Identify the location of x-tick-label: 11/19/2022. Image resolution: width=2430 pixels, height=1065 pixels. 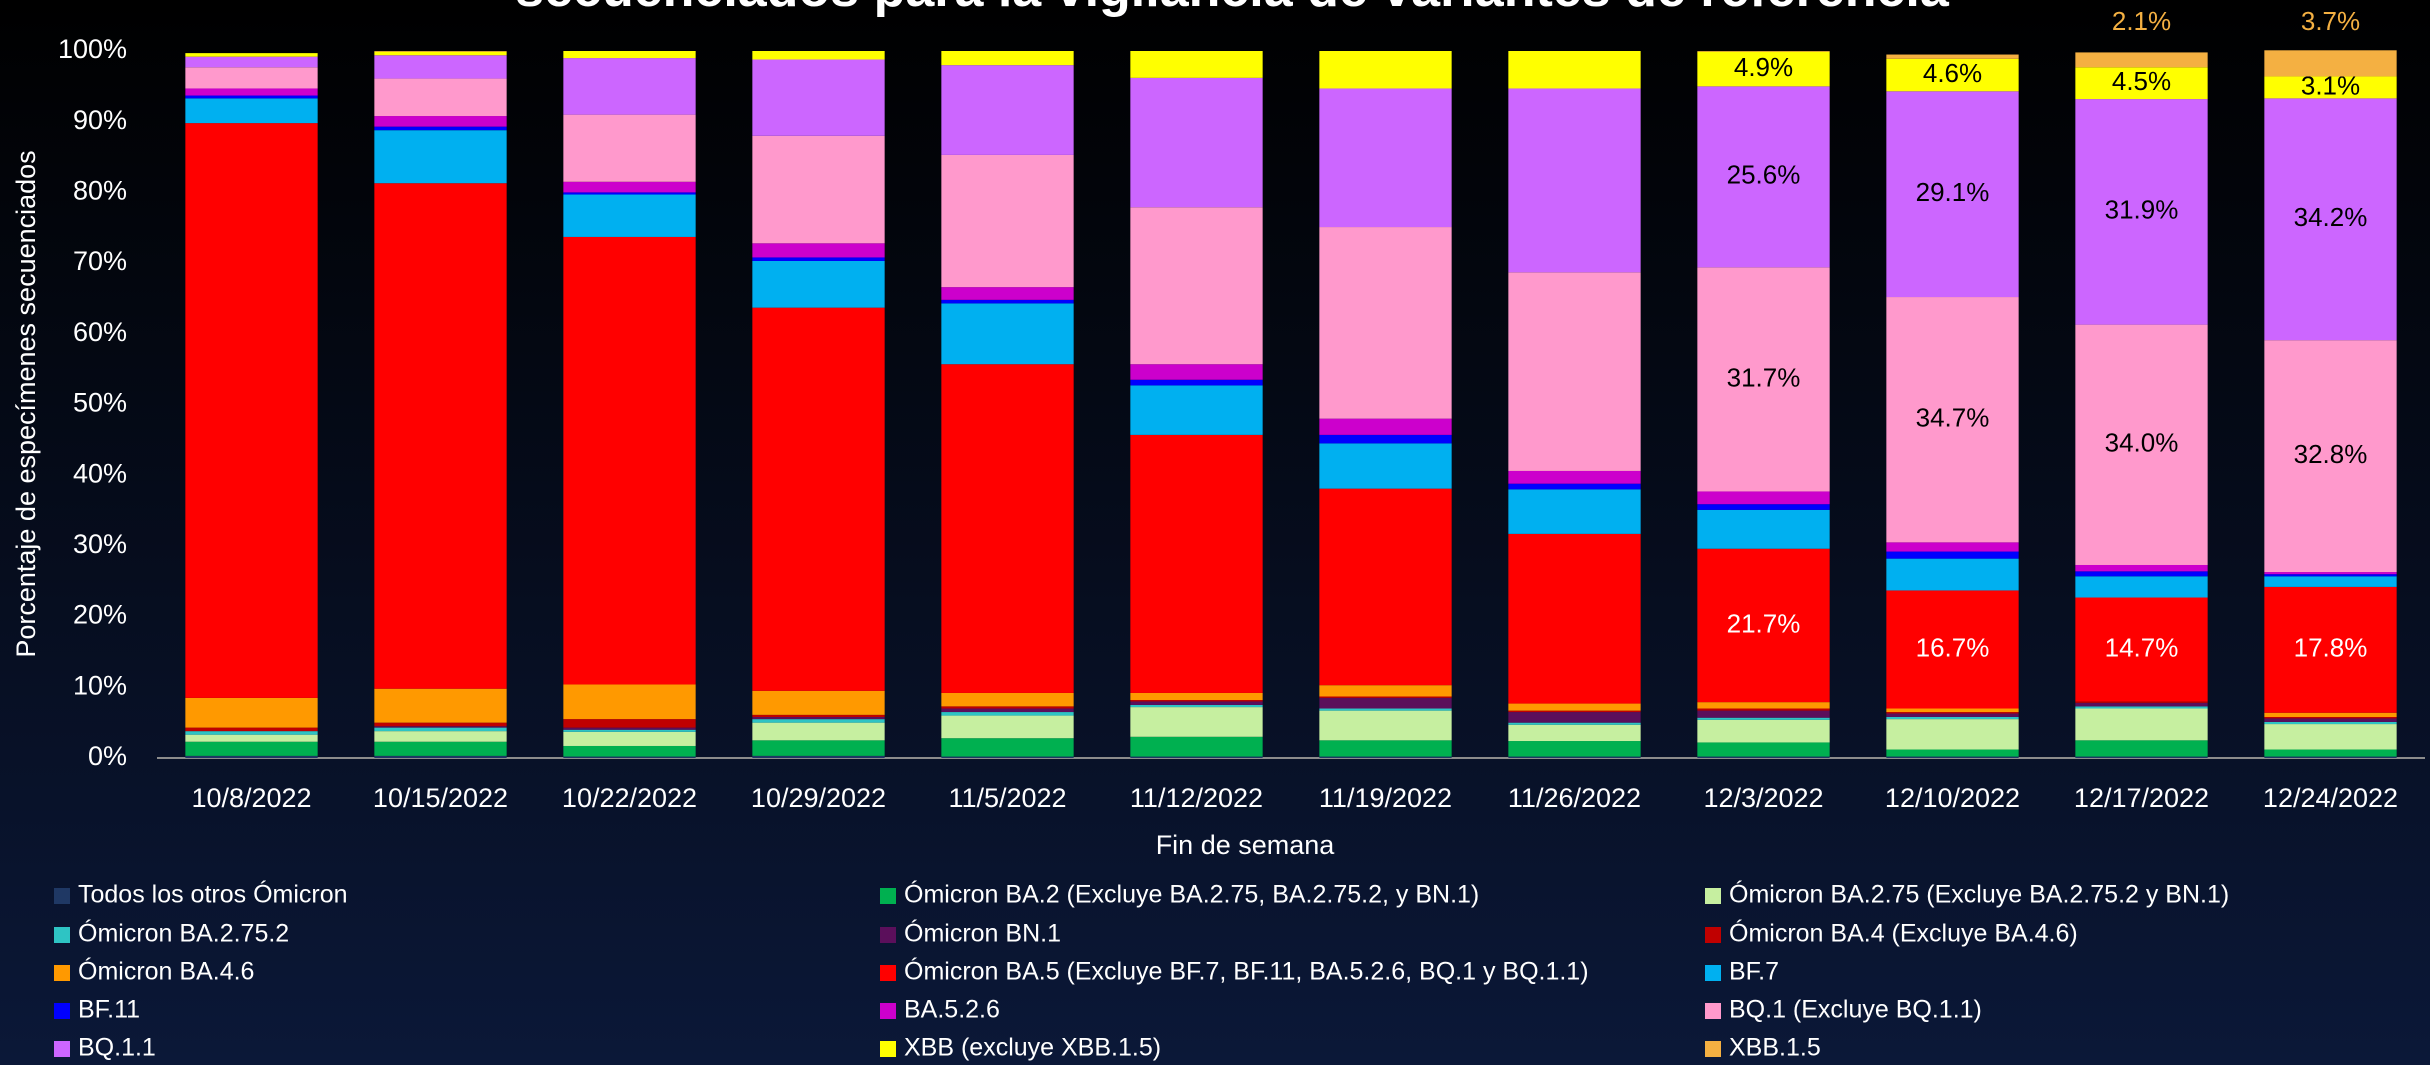
(1385, 798).